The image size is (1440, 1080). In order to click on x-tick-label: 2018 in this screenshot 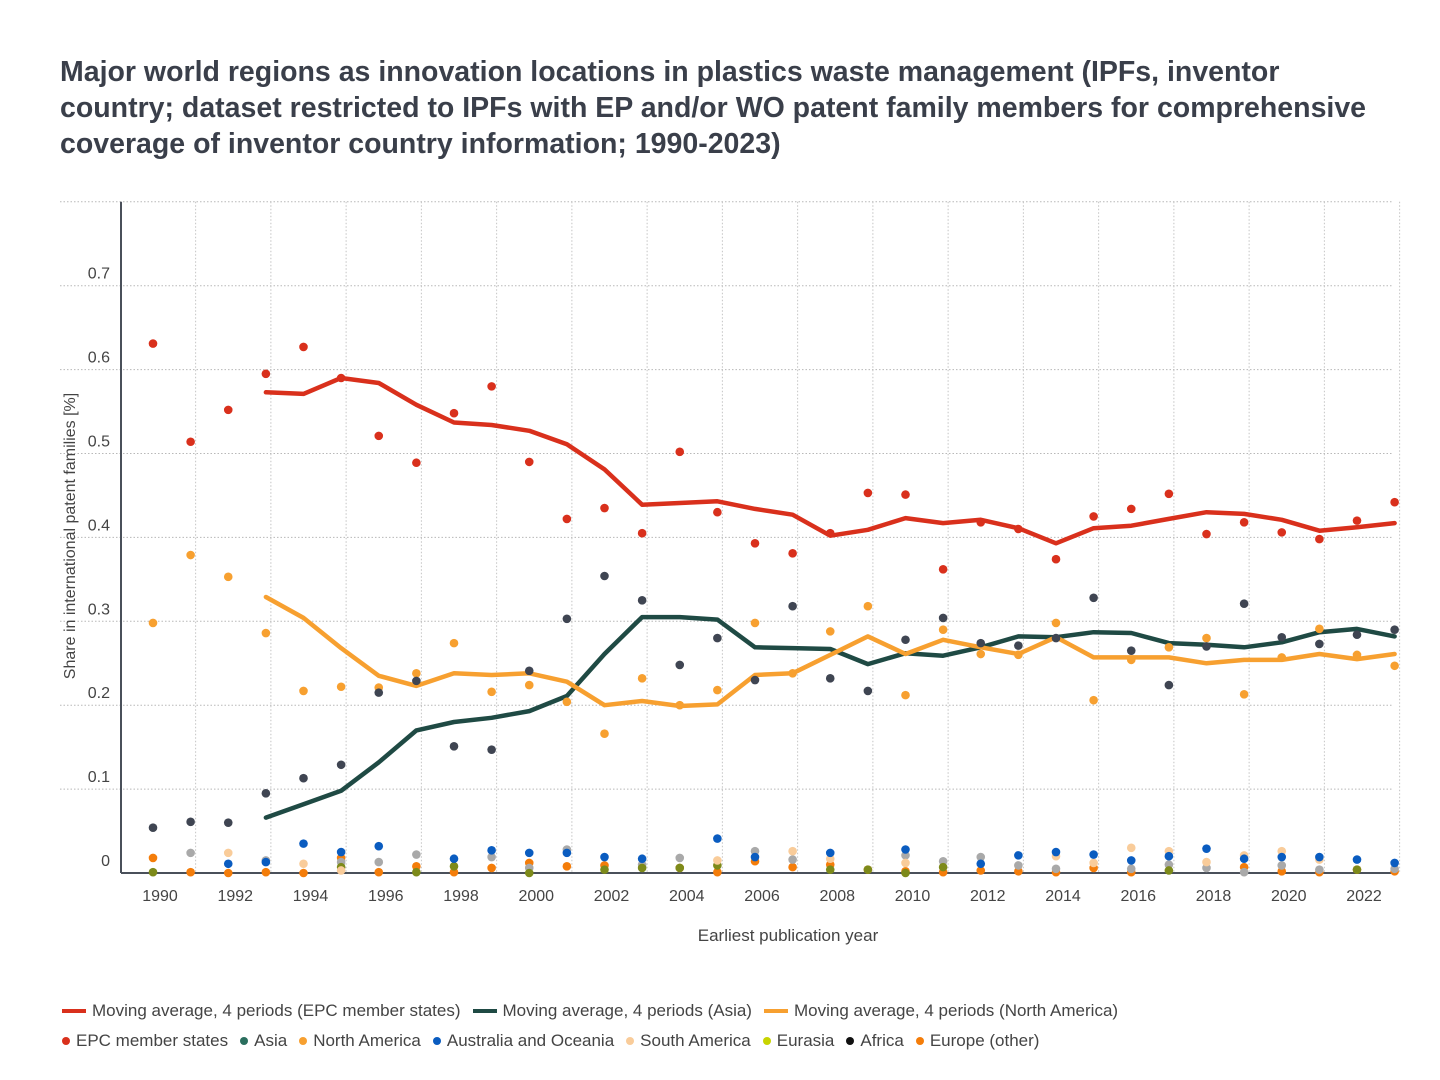, I will do `click(1214, 896)`.